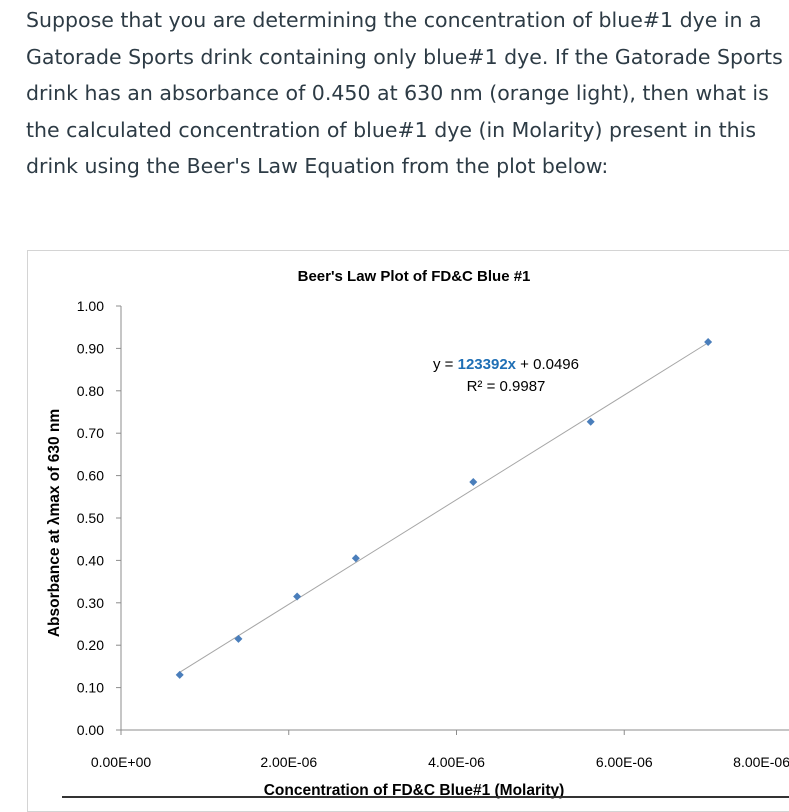 Image resolution: width=789 pixels, height=812 pixels. I want to click on equation-part: + 0.0496, so click(547, 364).